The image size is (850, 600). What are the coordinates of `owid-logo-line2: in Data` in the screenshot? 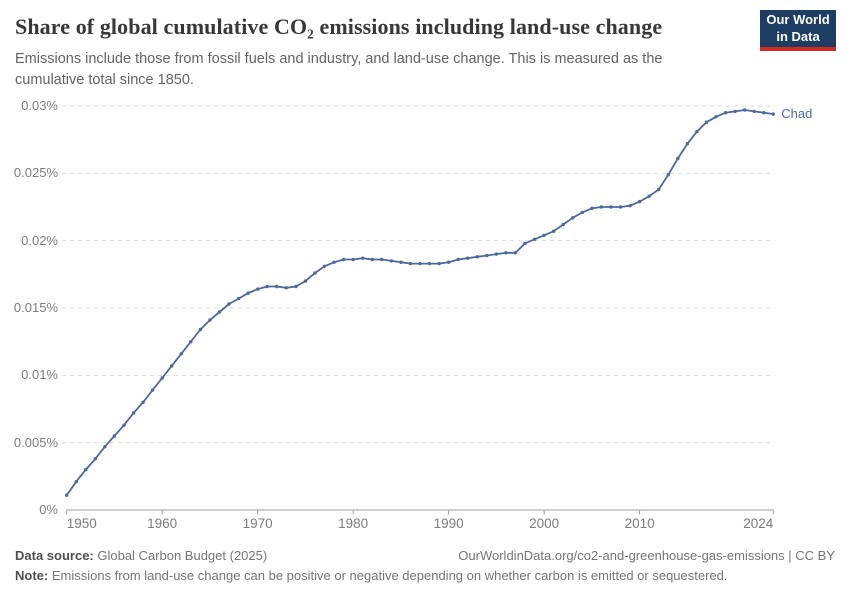 It's located at (798, 36).